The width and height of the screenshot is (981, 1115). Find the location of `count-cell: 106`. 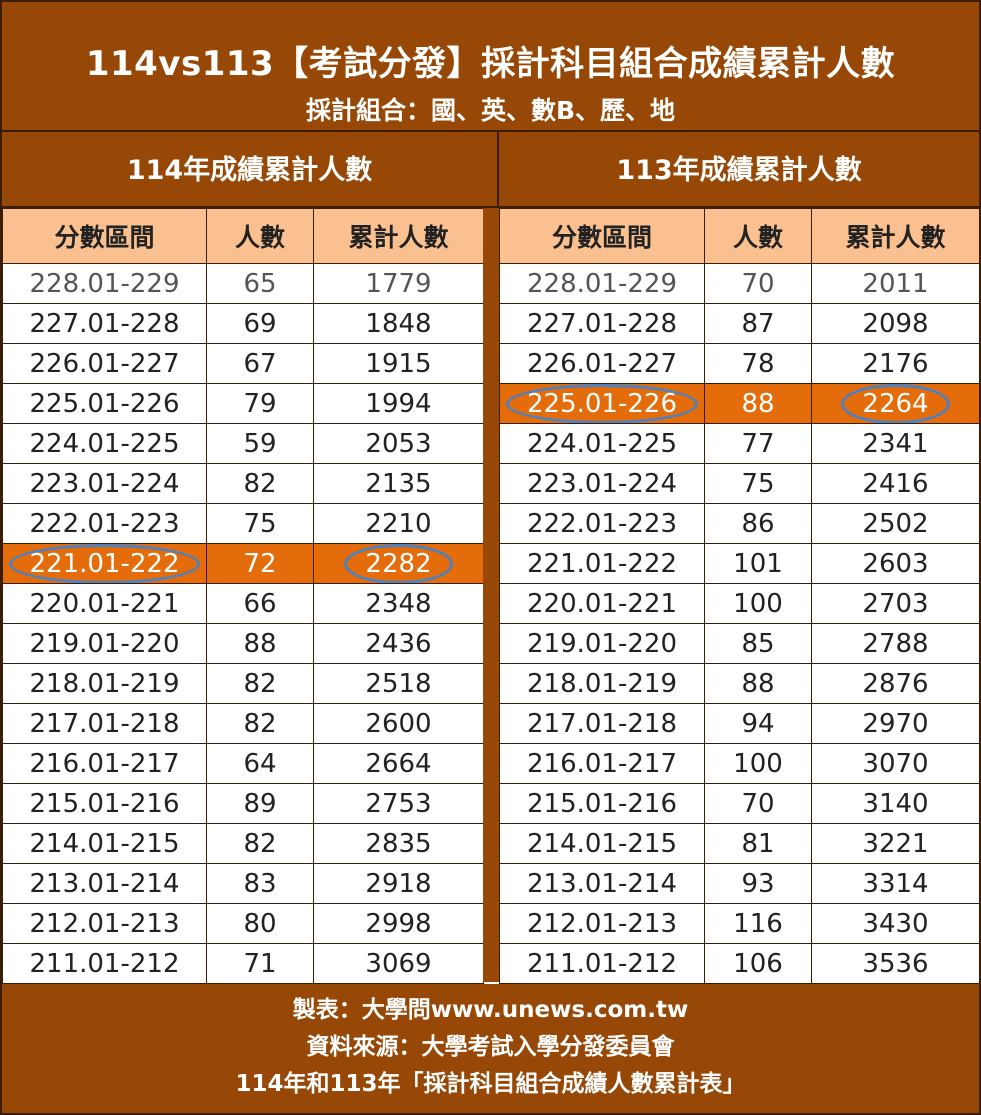

count-cell: 106 is located at coordinates (758, 963).